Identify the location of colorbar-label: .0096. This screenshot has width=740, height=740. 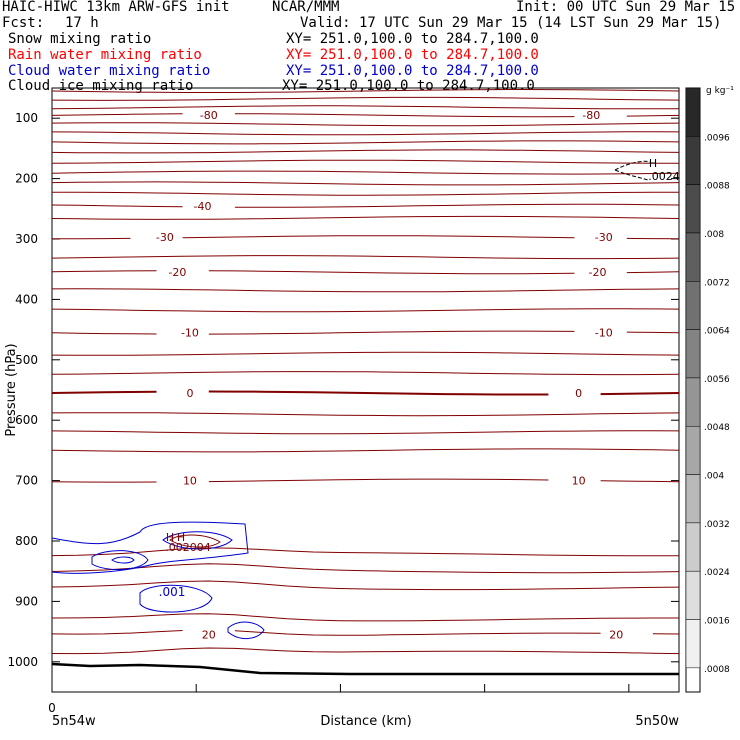
(717, 138).